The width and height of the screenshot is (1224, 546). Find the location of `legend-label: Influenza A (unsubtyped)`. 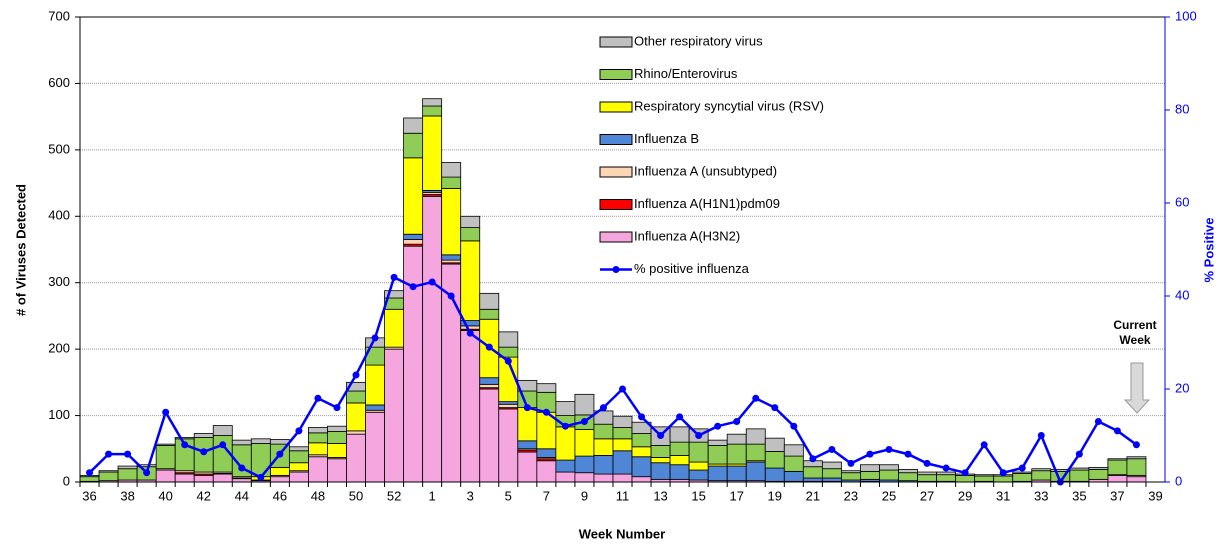

legend-label: Influenza A (unsubtyped) is located at coordinates (705, 170).